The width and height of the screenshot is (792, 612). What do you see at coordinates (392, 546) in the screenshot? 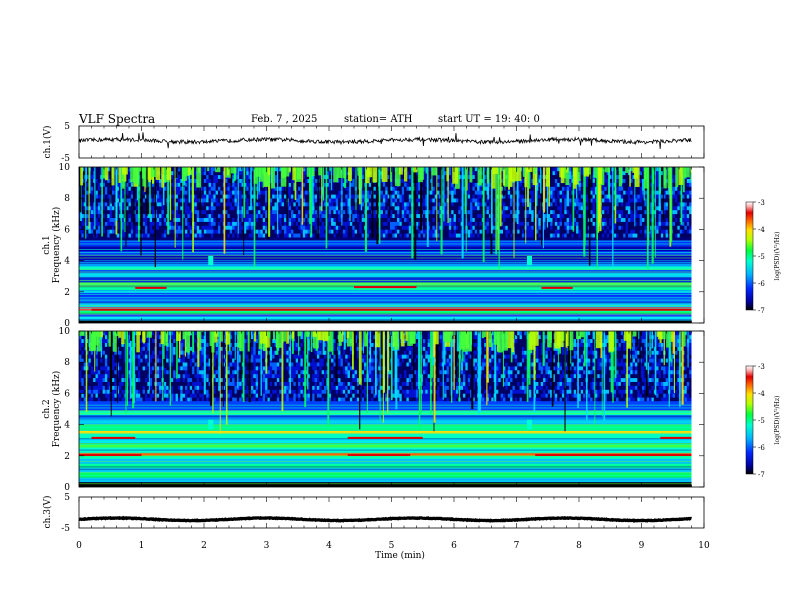
I see `xtick-5: 5` at bounding box center [392, 546].